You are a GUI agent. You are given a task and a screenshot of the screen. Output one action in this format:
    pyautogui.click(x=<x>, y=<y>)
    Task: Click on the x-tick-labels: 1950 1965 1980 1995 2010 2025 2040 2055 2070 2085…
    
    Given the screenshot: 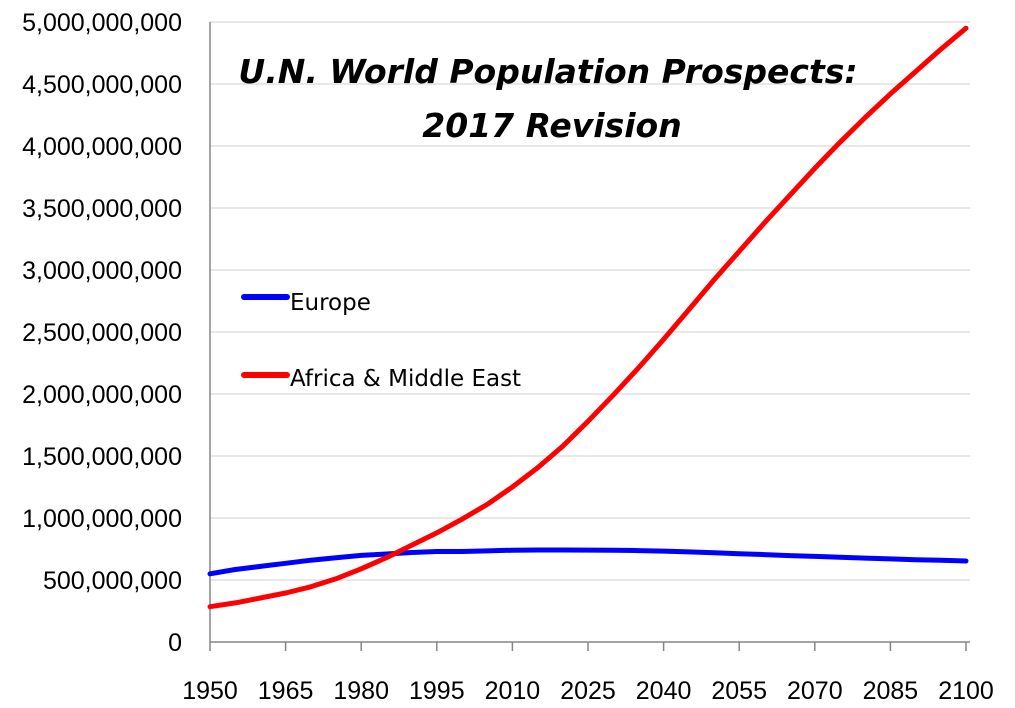 What is the action you would take?
    pyautogui.click(x=588, y=673)
    